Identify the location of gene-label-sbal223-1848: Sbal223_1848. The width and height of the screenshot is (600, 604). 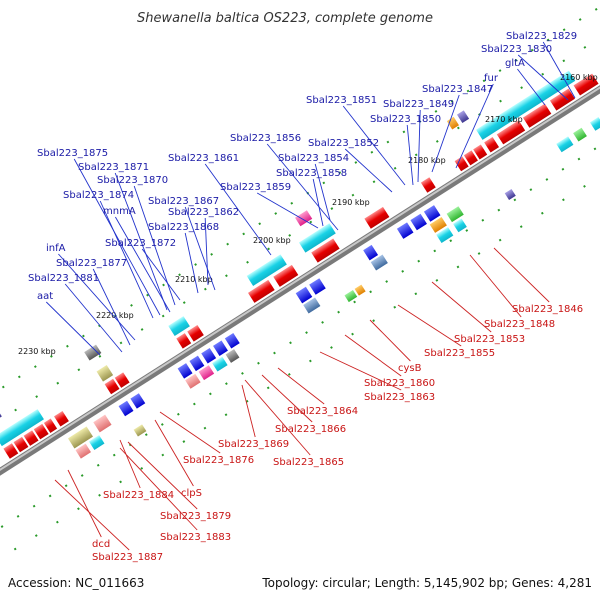
(519, 324).